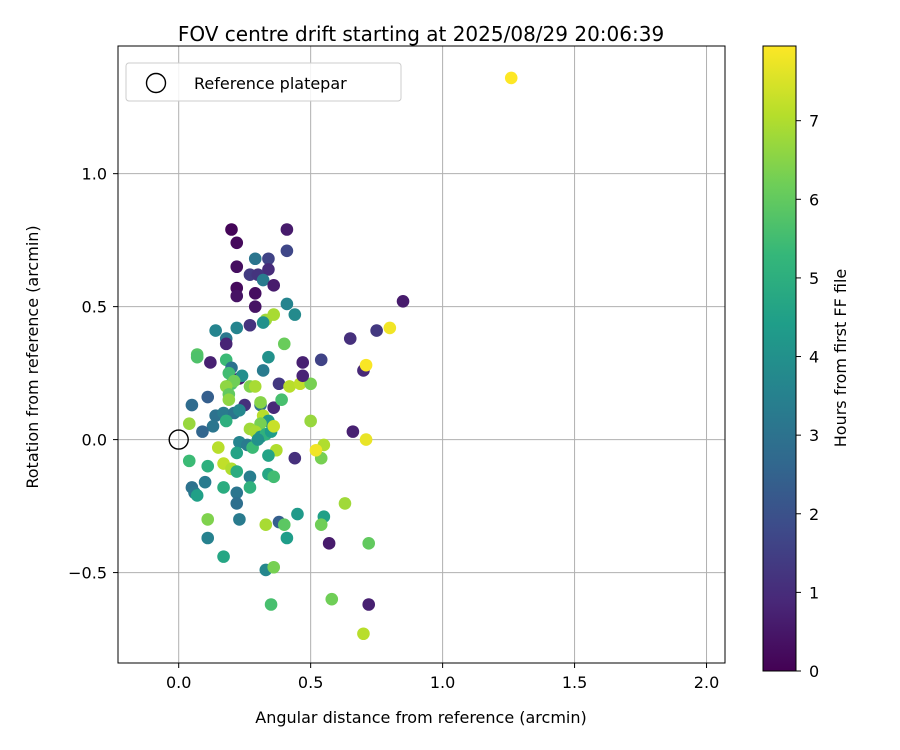 The image size is (900, 750). I want to click on legend-marker, so click(156, 83).